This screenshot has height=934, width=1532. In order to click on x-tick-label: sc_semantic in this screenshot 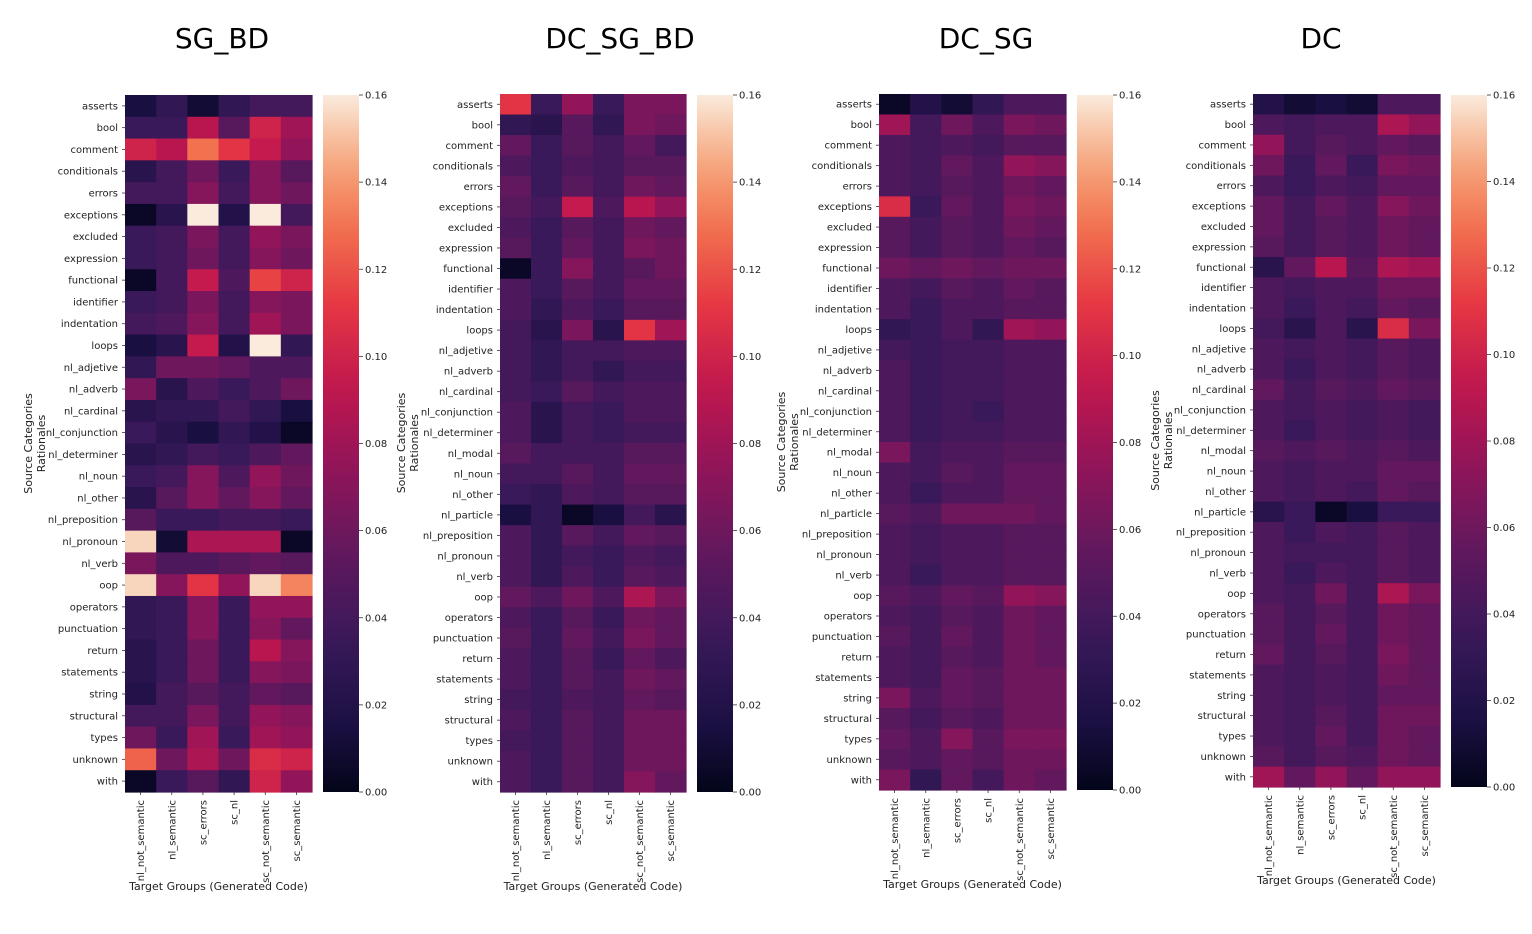, I will do `click(671, 830)`.